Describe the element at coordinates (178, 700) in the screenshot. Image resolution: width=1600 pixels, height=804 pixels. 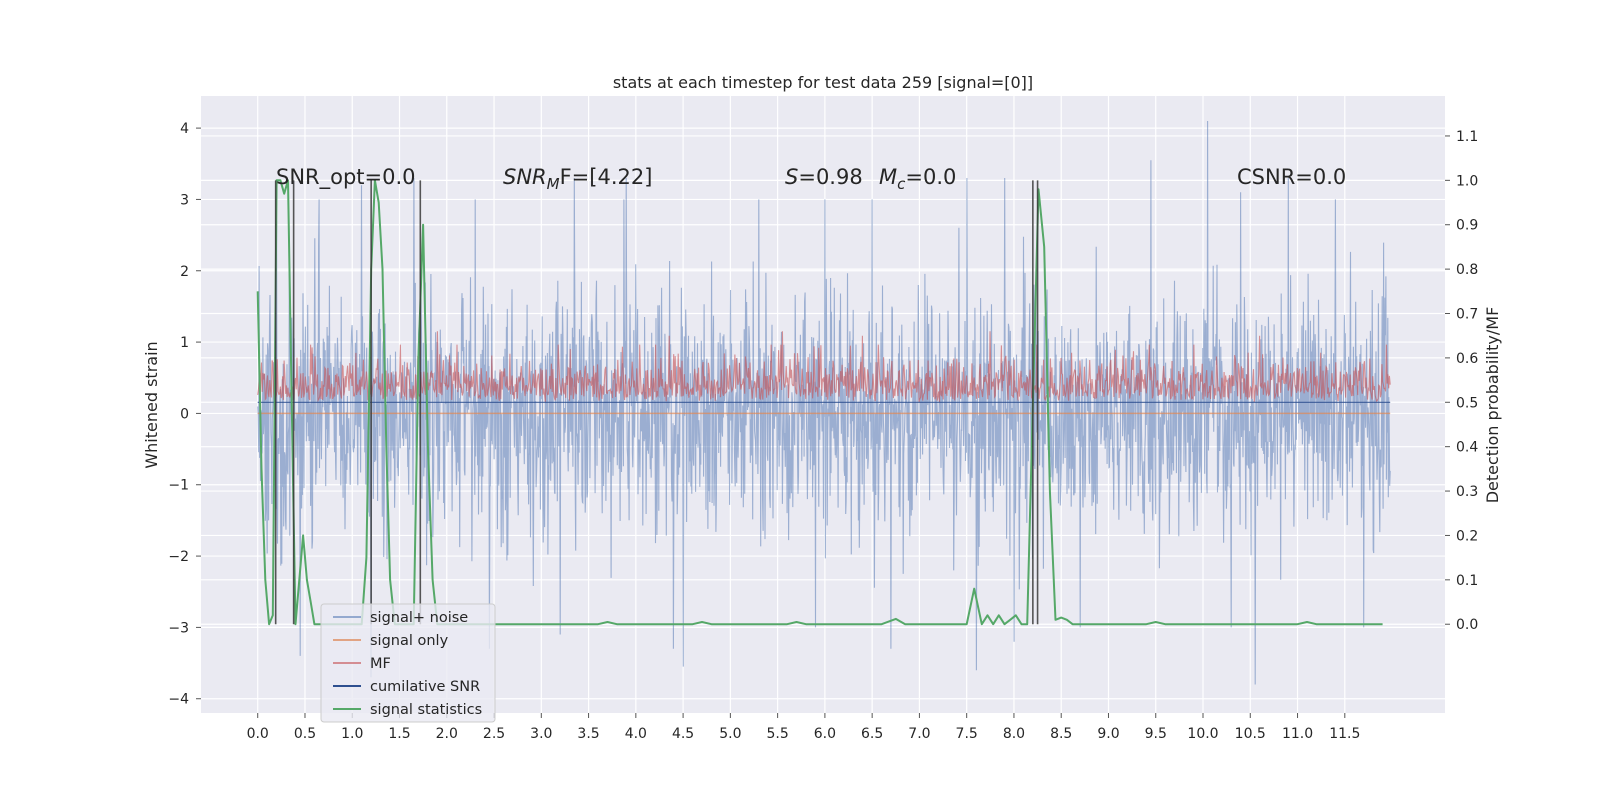
I see `y-left-tick-label: −4` at that location.